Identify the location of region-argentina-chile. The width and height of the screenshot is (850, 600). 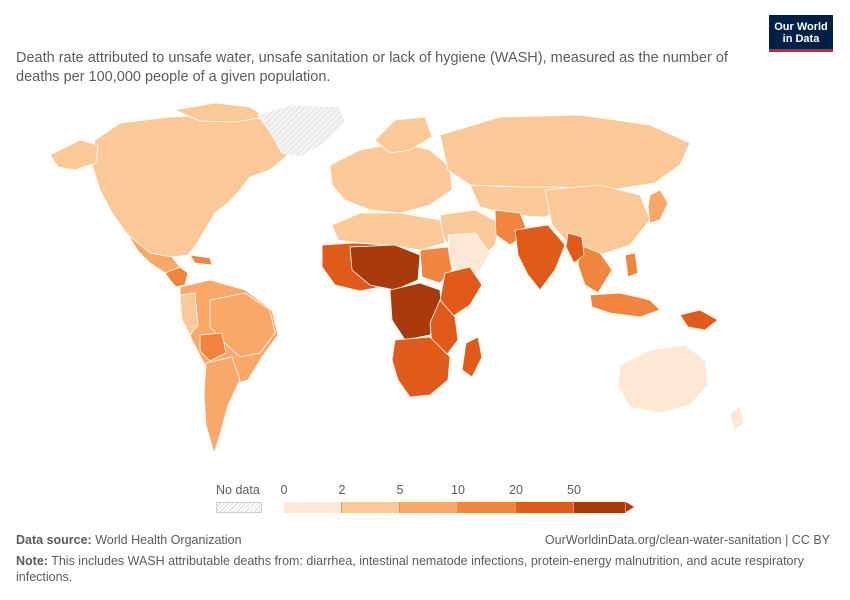
(222, 405).